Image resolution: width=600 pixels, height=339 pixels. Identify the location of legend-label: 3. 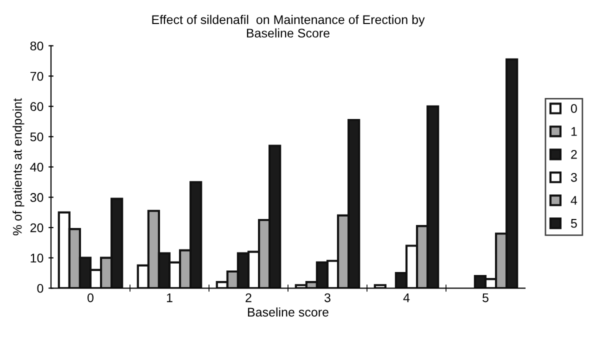
(573, 177).